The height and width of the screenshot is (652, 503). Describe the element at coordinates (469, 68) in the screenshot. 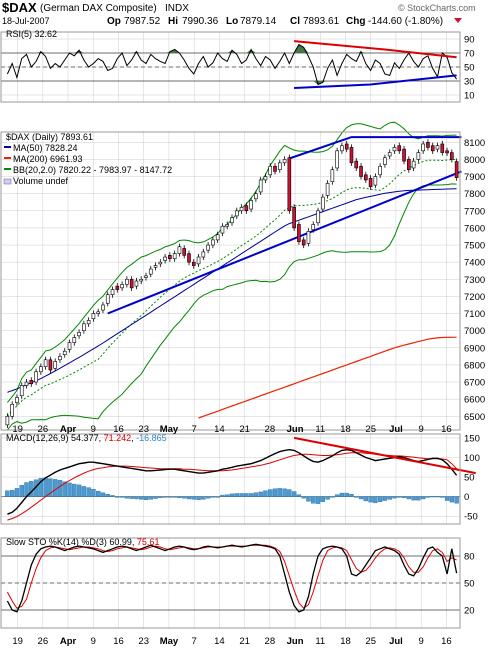

I see `rsi-tick-label: 50` at that location.